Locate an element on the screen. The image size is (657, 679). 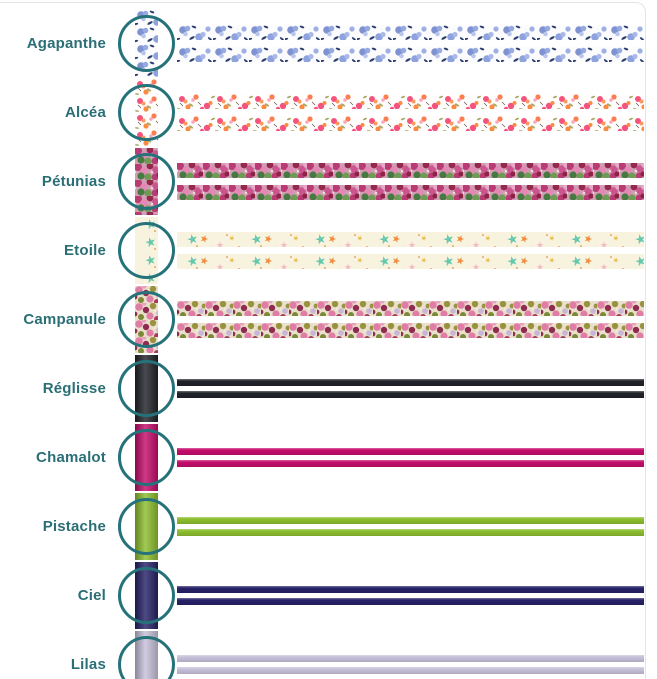
fabric-name-label: Pétunias is located at coordinates (73, 181).